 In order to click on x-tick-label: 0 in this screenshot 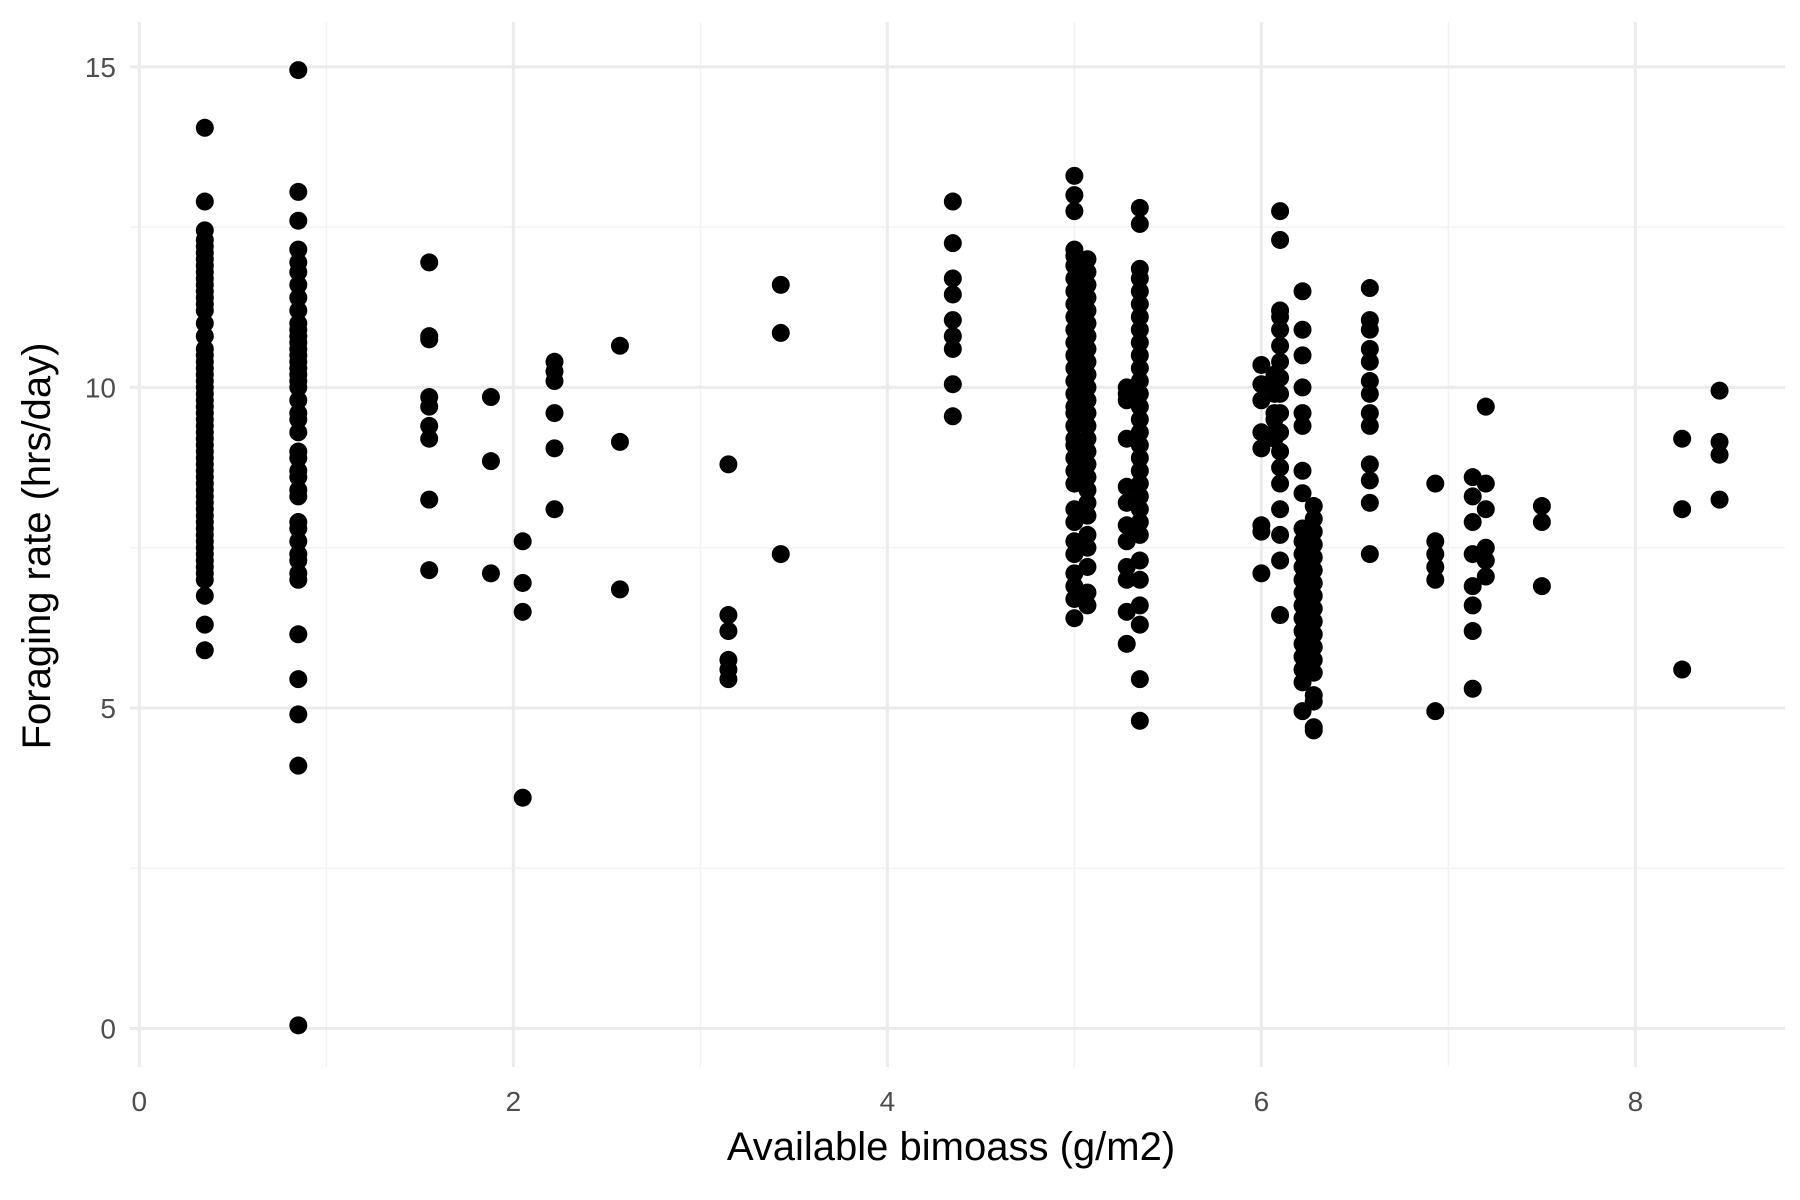, I will do `click(140, 1101)`.